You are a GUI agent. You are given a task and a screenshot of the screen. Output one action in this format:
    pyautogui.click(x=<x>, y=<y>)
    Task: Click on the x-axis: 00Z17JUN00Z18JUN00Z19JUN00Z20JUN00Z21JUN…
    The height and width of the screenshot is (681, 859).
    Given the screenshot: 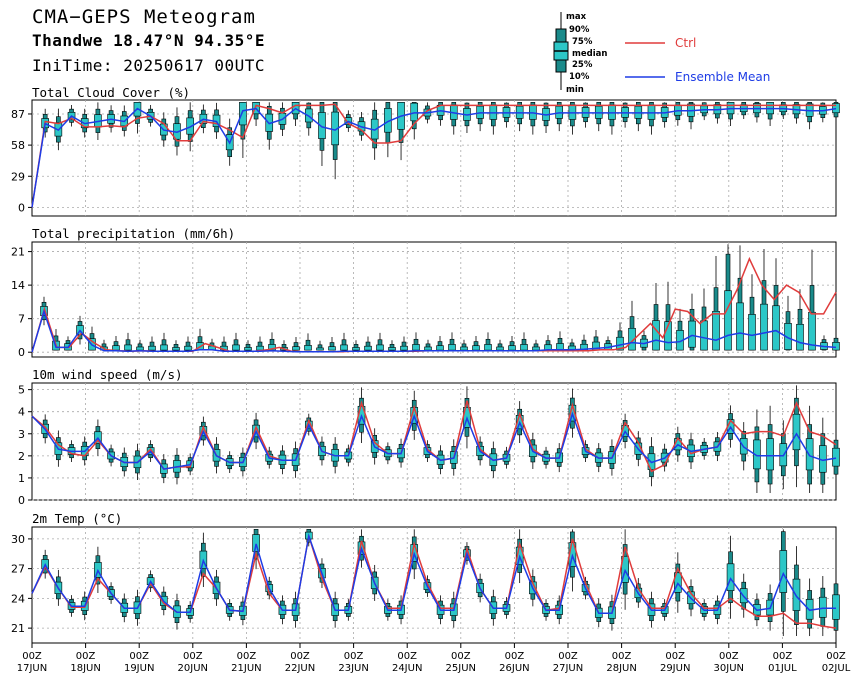 What is the action you would take?
    pyautogui.click(x=434, y=658)
    